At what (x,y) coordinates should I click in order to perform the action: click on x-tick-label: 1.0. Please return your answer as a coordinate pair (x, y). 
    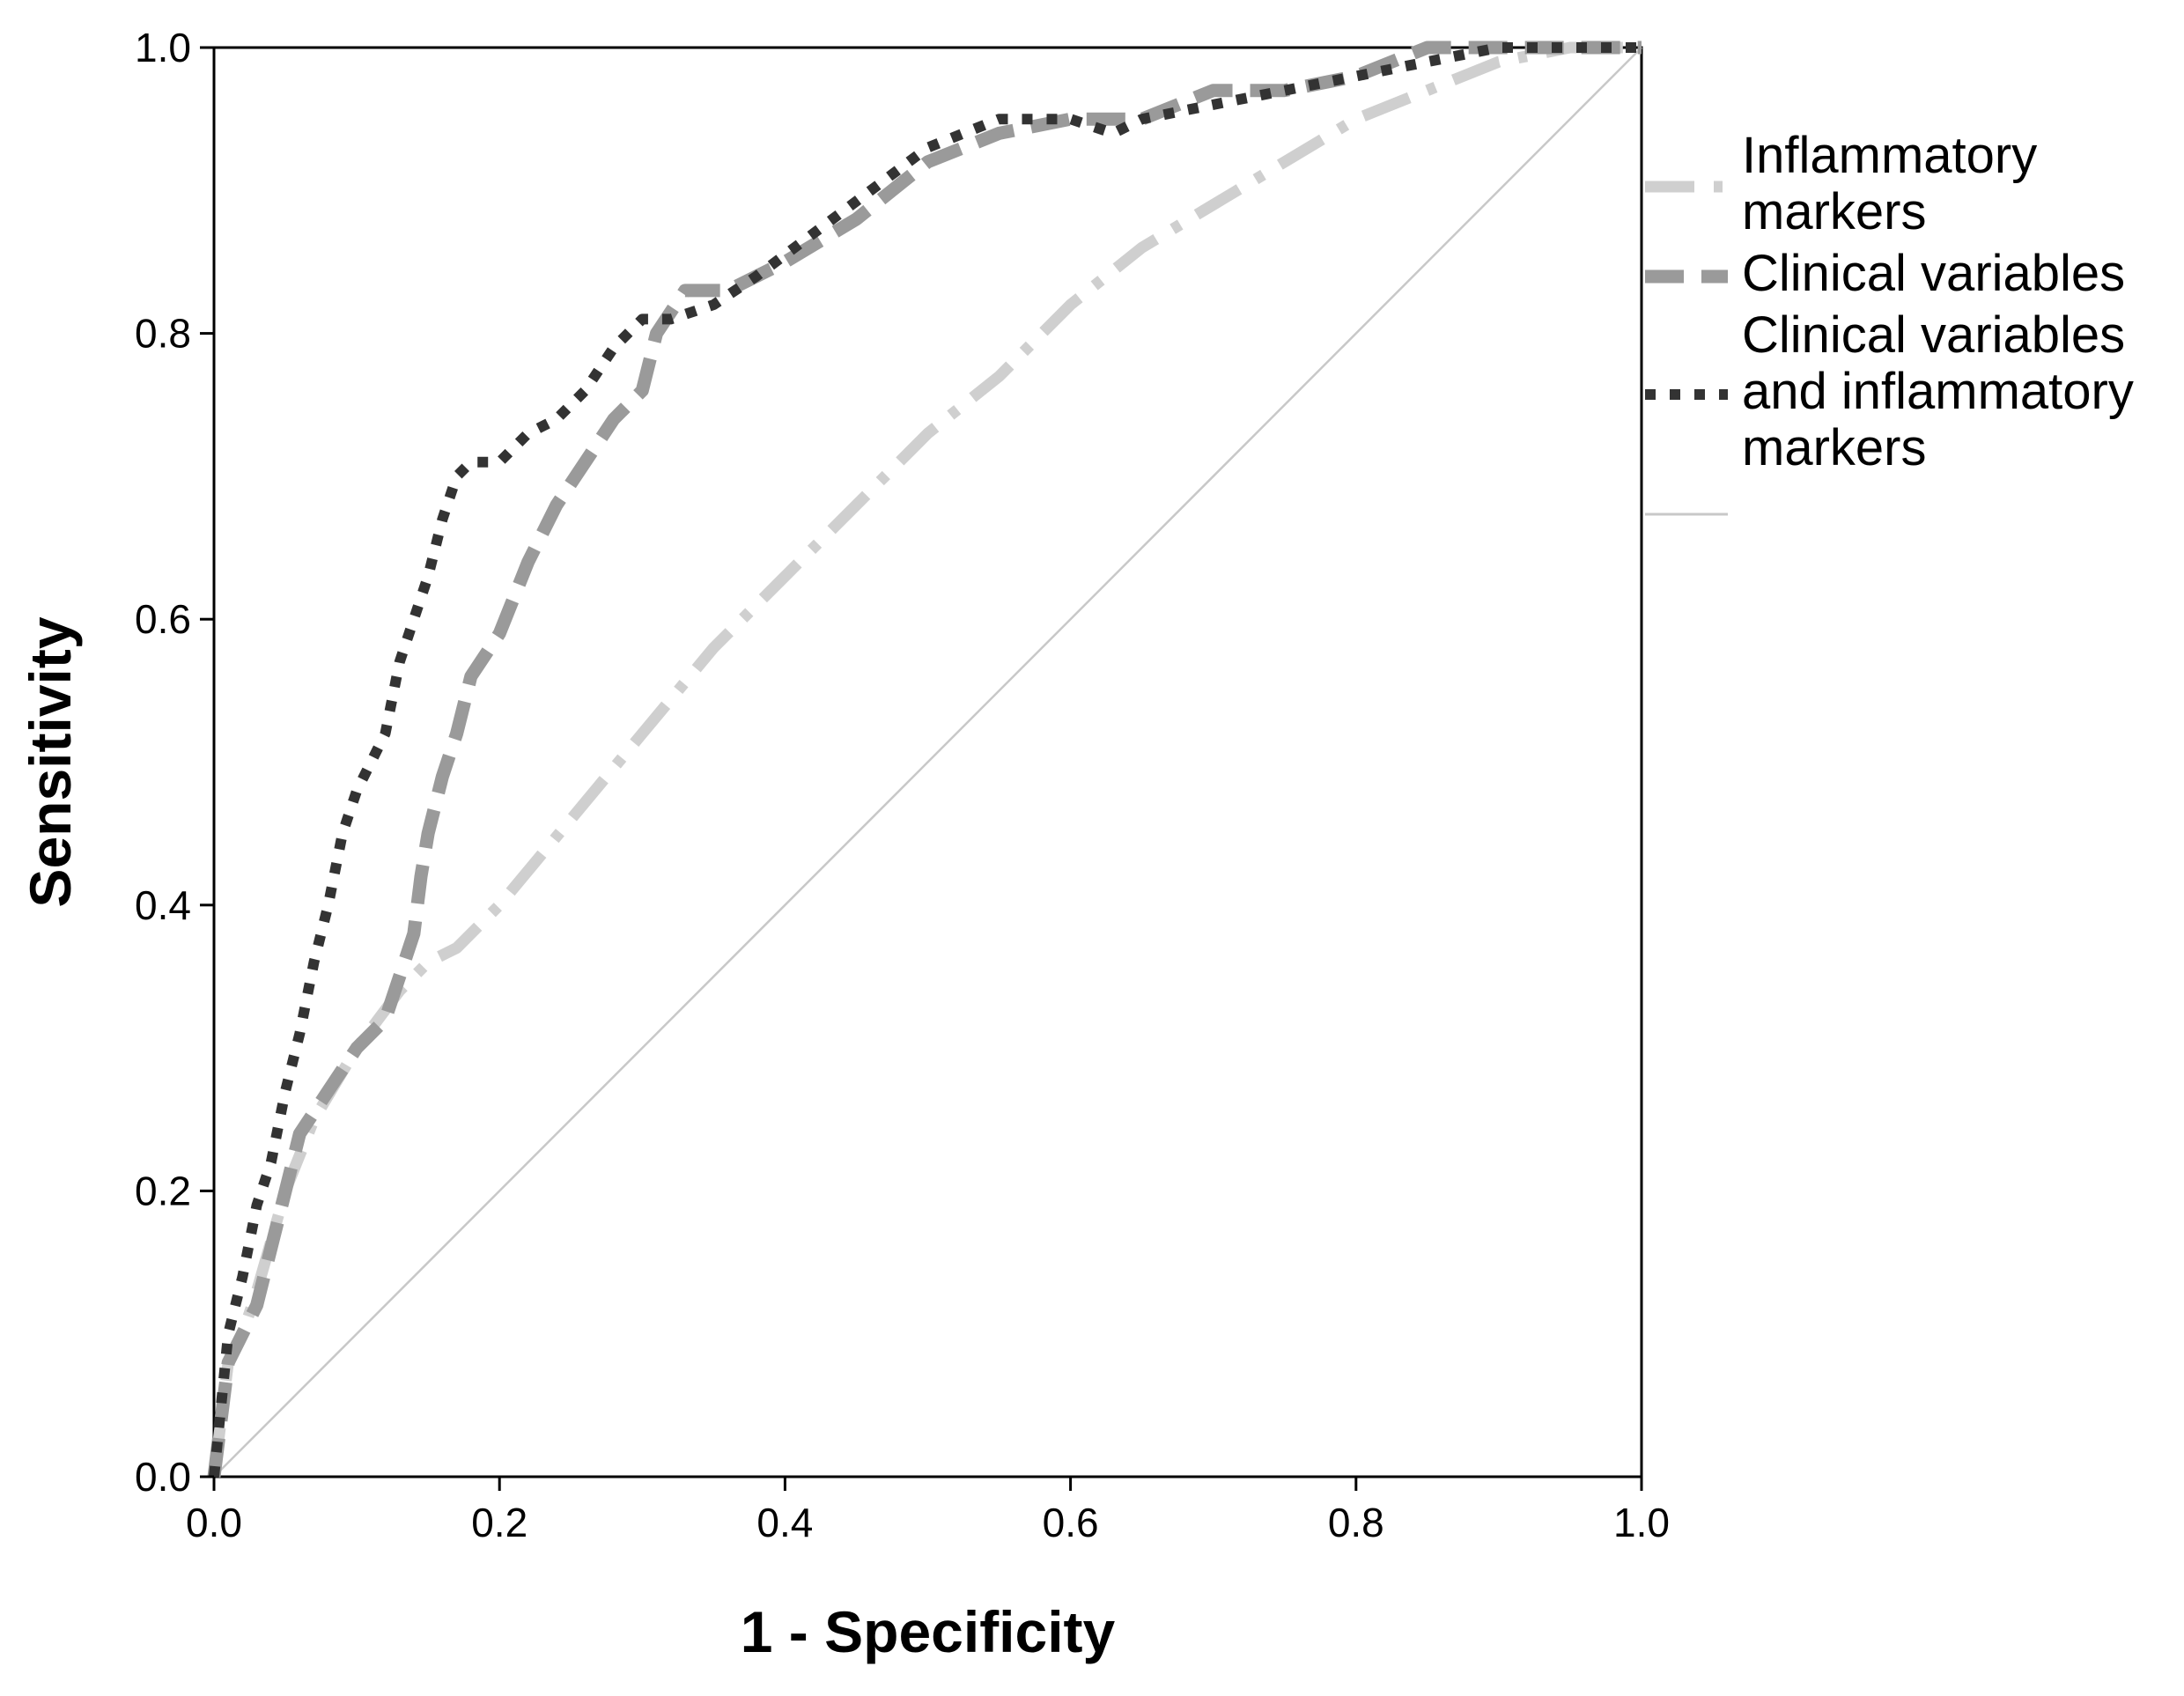
    Looking at the image, I should click on (1641, 1523).